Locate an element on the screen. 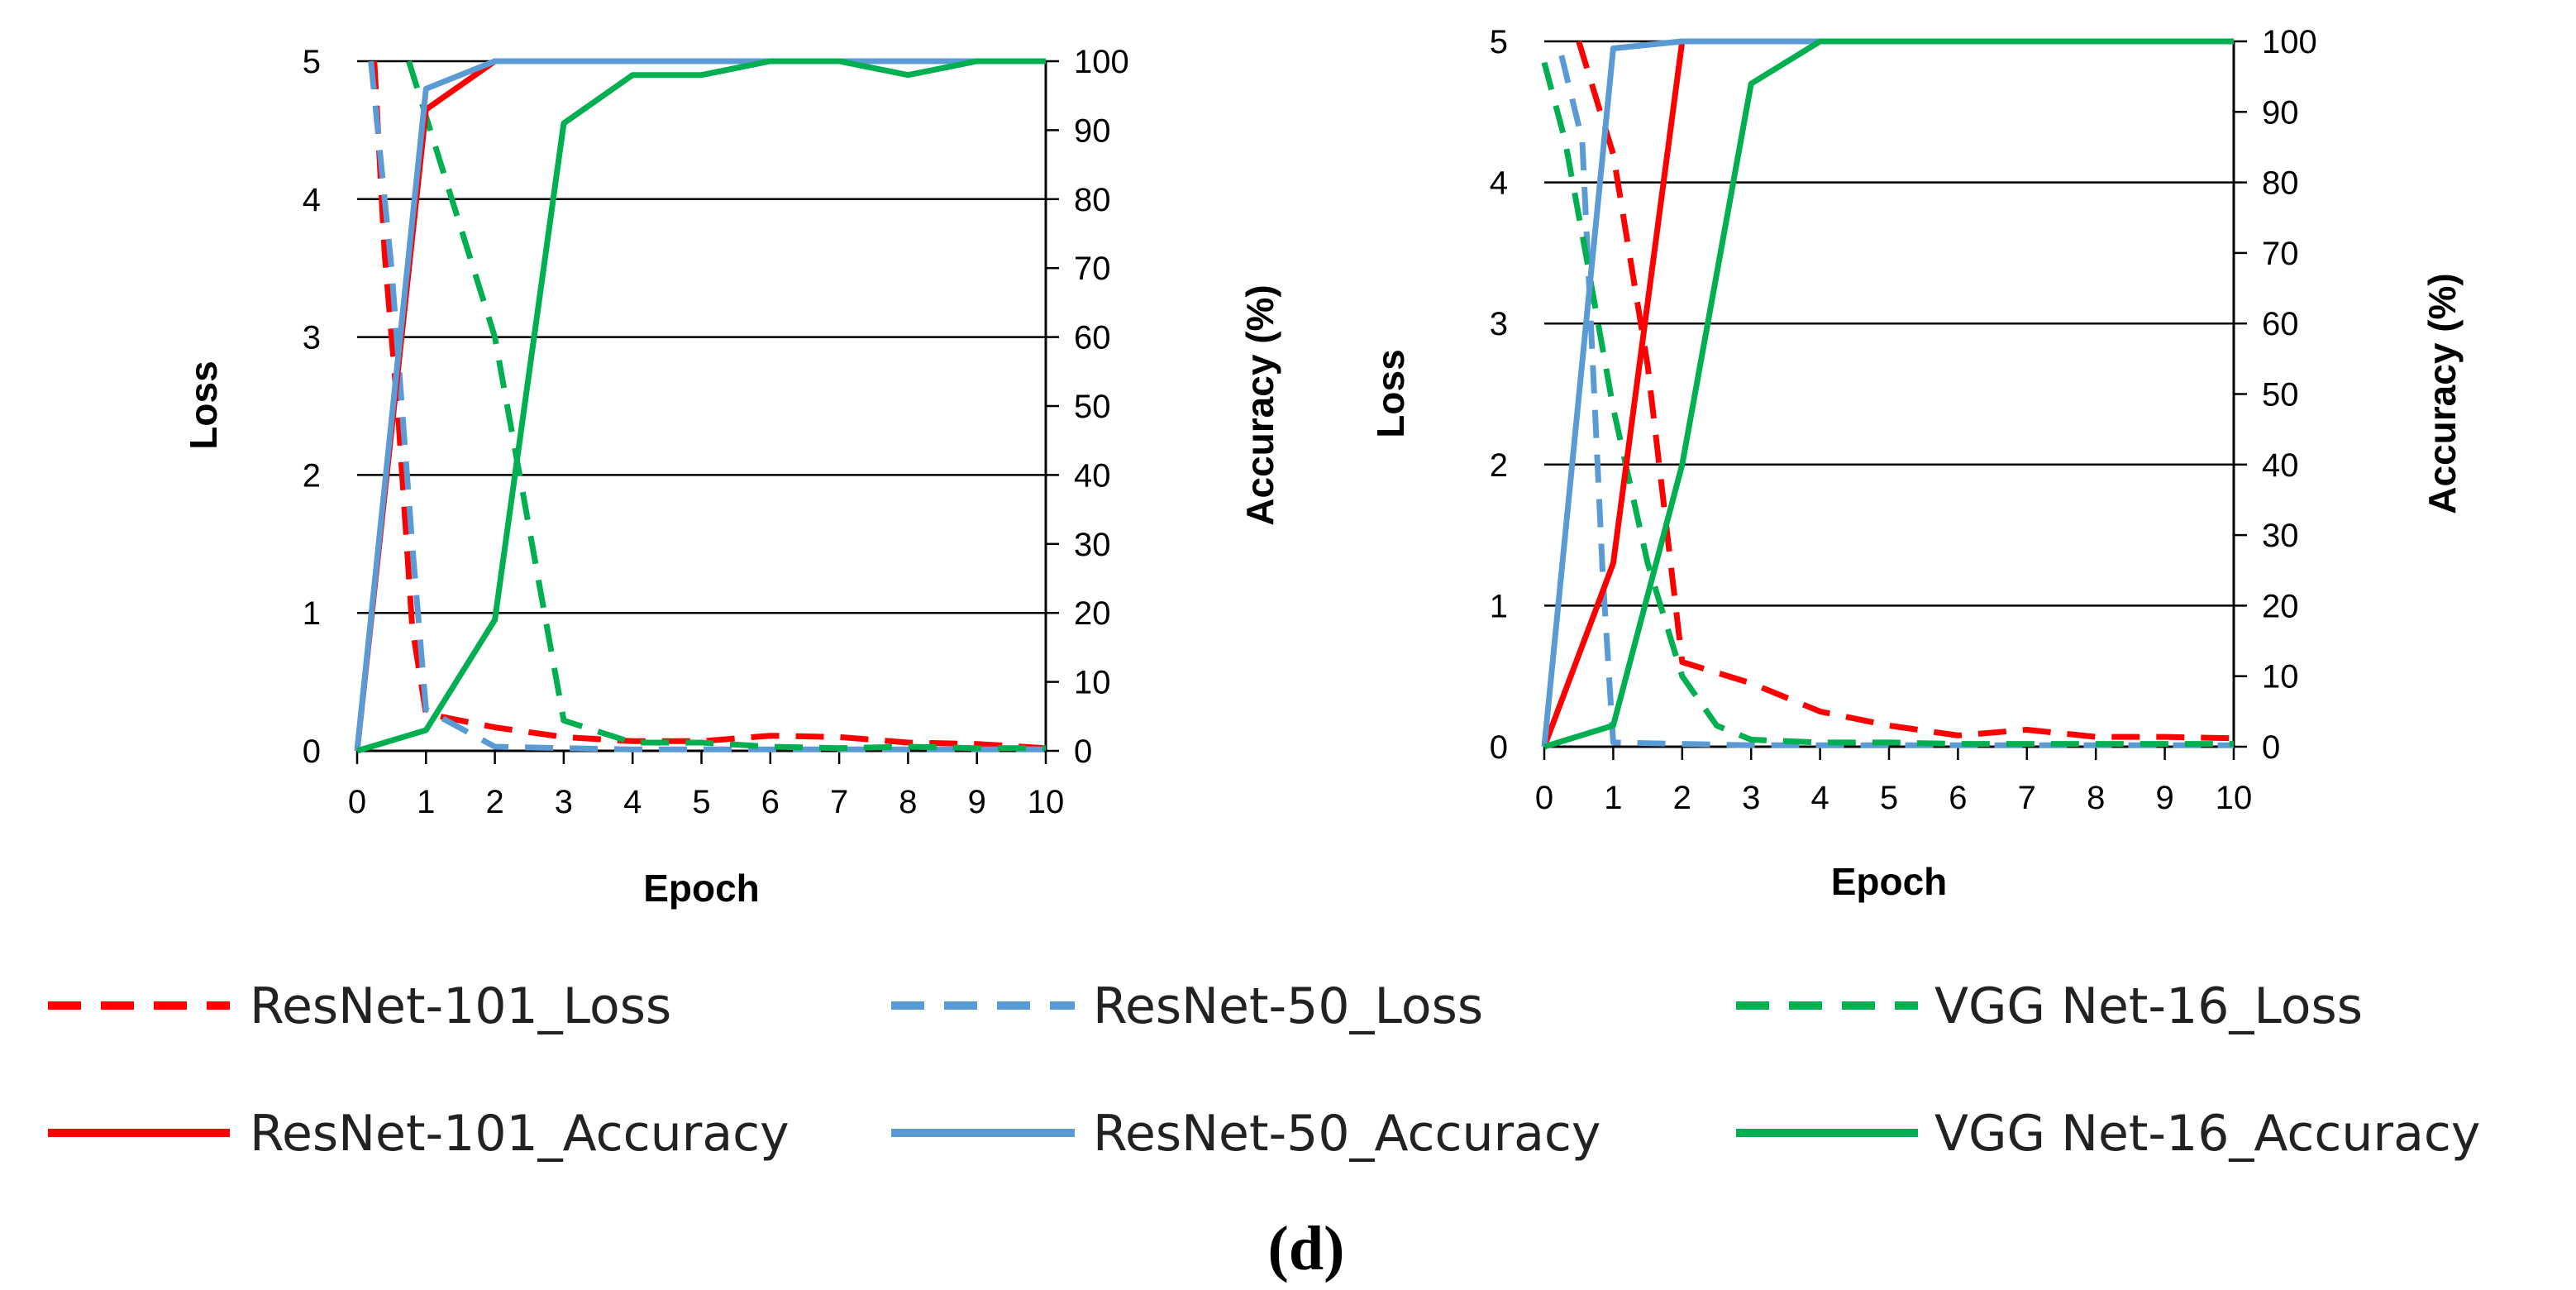 Image resolution: width=2576 pixels, height=1290 pixels. figure-caption: (d) is located at coordinates (1306, 1248).